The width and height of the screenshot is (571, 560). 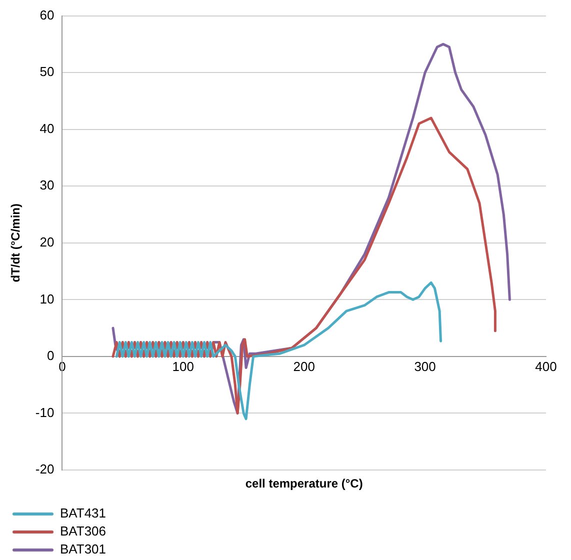 What do you see at coordinates (47, 185) in the screenshot?
I see `y-tick-label: 30` at bounding box center [47, 185].